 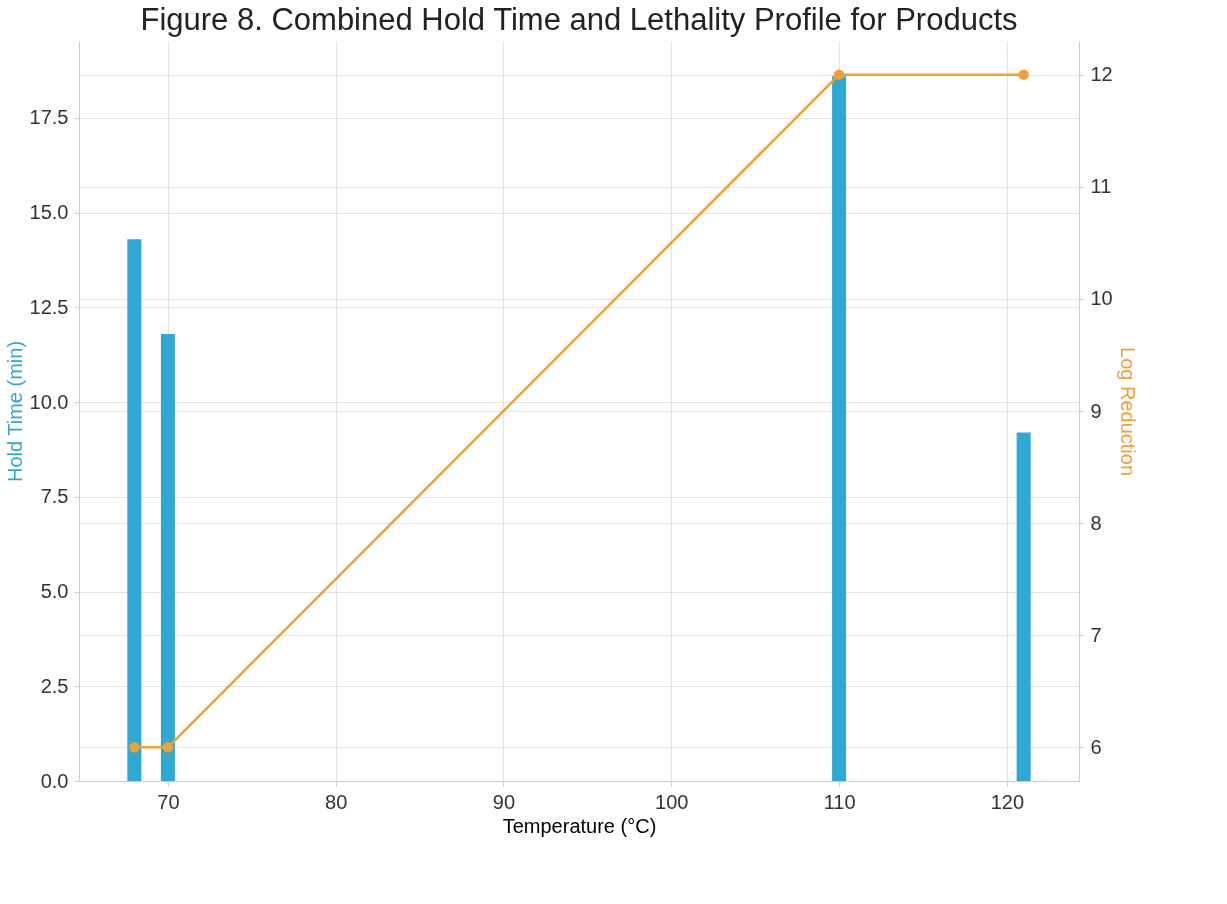 What do you see at coordinates (504, 801) in the screenshot?
I see `x-tick-label: 90` at bounding box center [504, 801].